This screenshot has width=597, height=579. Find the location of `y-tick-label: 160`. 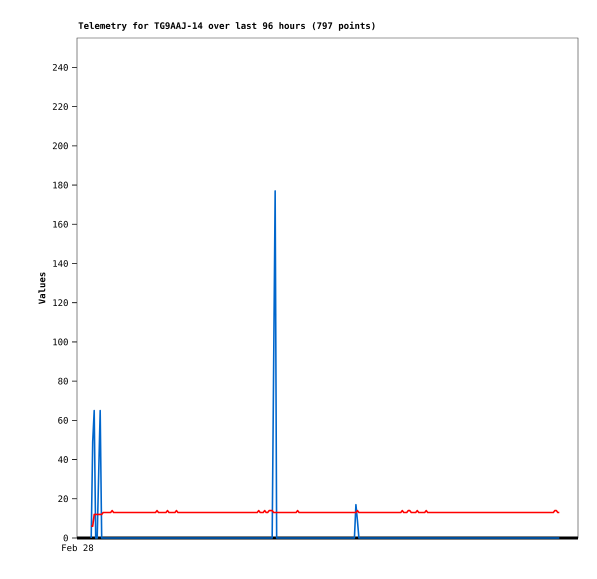

y-tick-label: 160 is located at coordinates (60, 224).